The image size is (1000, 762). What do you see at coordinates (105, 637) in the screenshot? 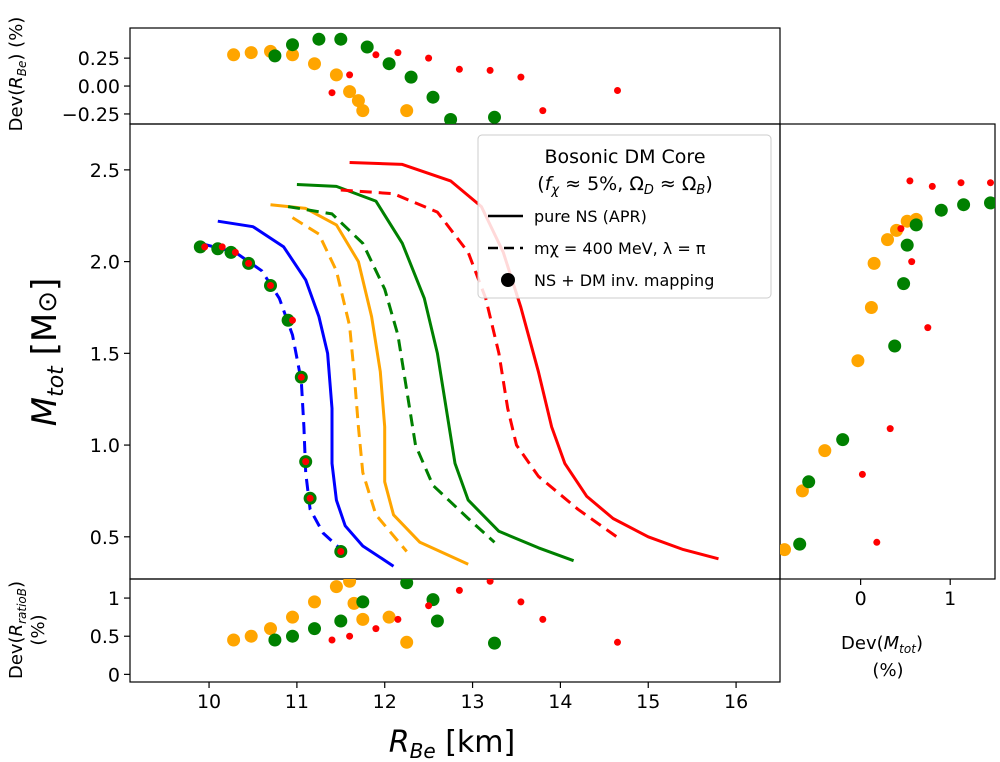
I see `bottom-y-tick-label: 0.5` at bounding box center [105, 637].